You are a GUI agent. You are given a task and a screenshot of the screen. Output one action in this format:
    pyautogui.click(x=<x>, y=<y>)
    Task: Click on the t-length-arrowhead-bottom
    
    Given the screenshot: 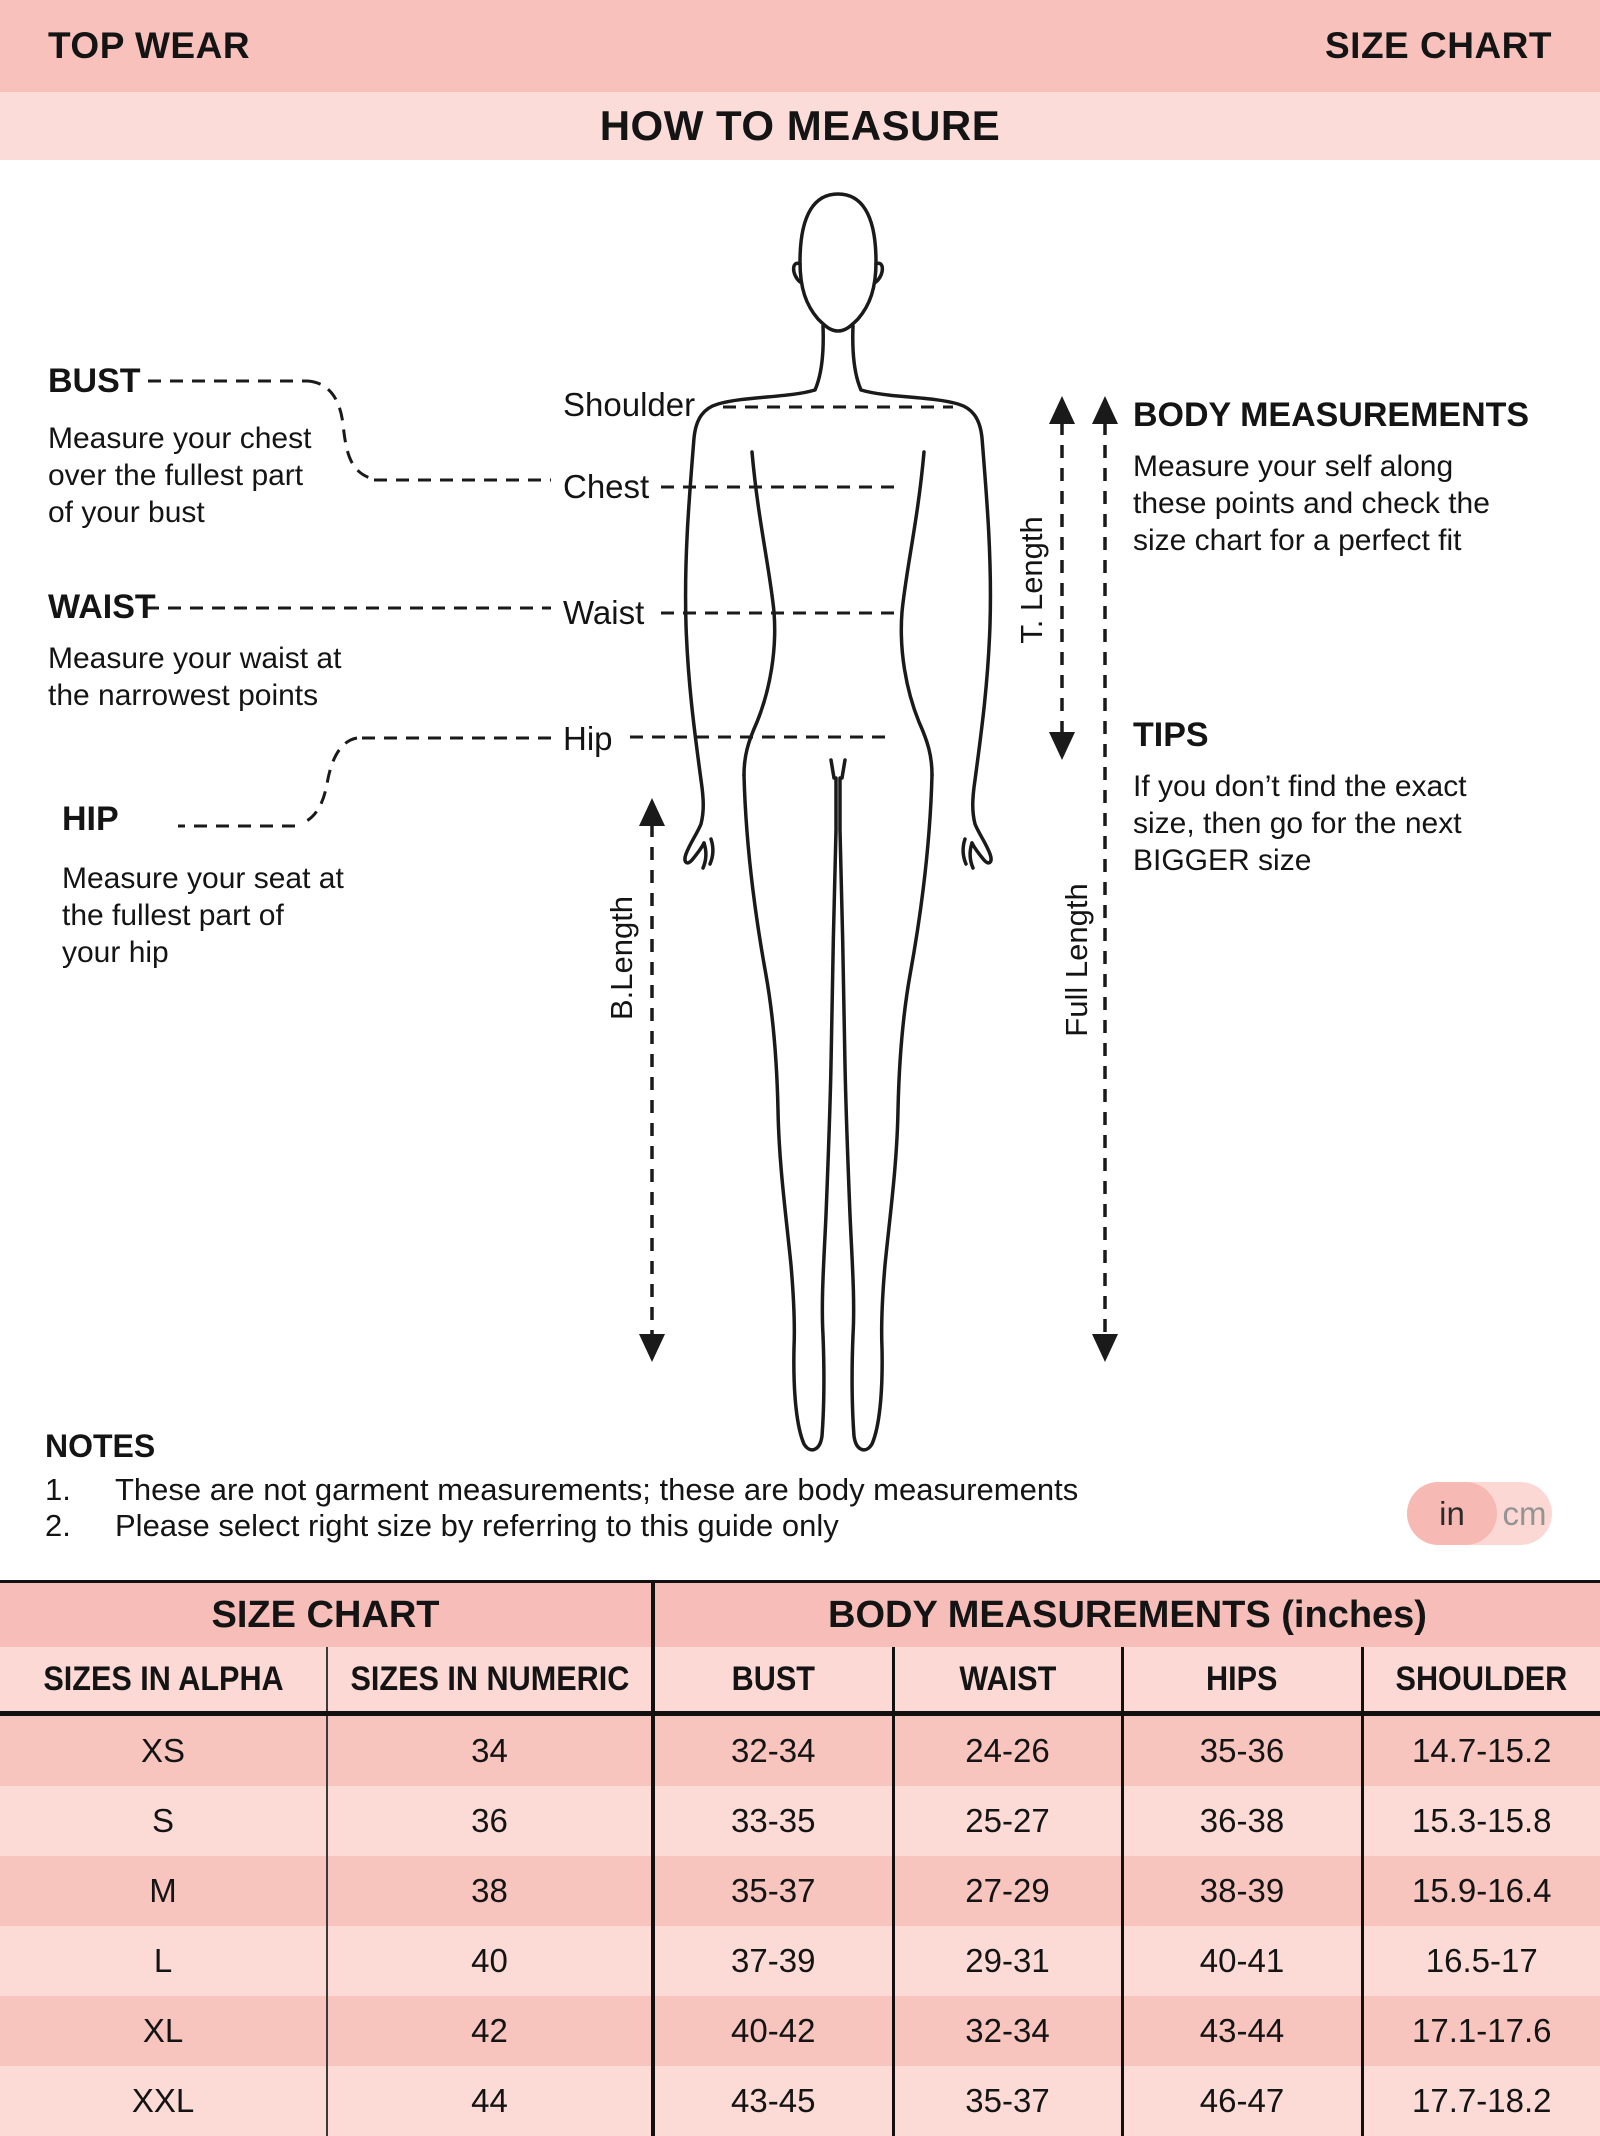 What is the action you would take?
    pyautogui.click(x=1062, y=746)
    